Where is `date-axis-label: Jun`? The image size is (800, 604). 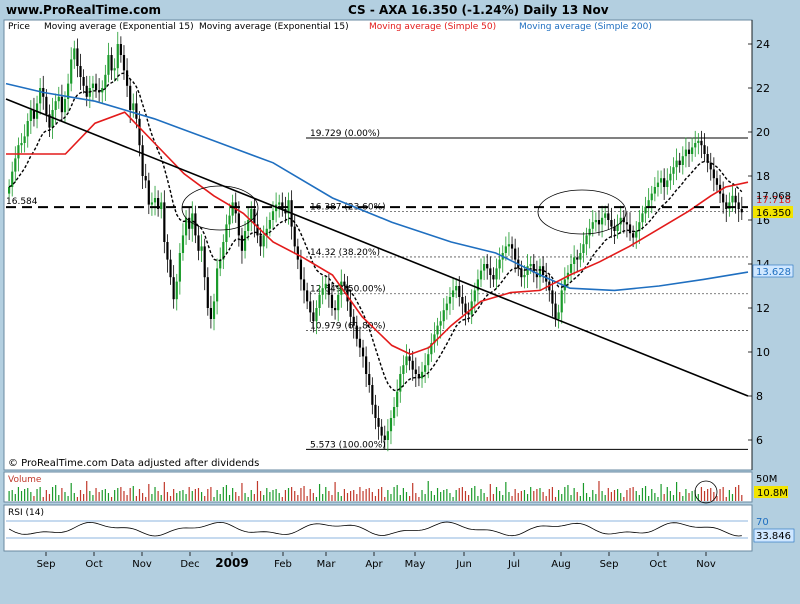
date-axis-label: Jun is located at coordinates (463, 564).